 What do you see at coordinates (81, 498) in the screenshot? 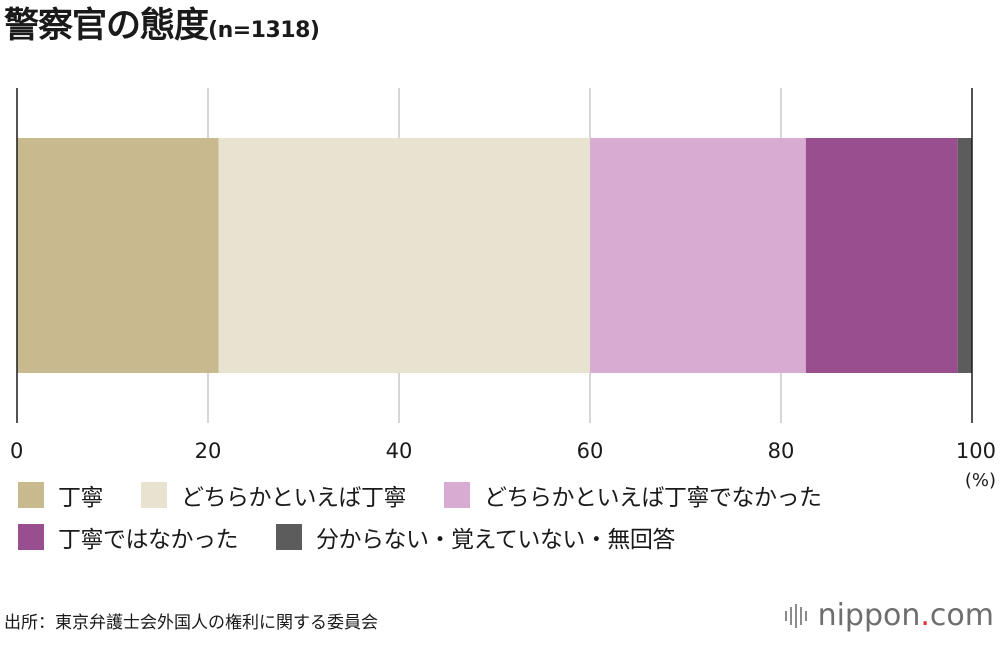
I see `legend-label-0: 丁寧` at bounding box center [81, 498].